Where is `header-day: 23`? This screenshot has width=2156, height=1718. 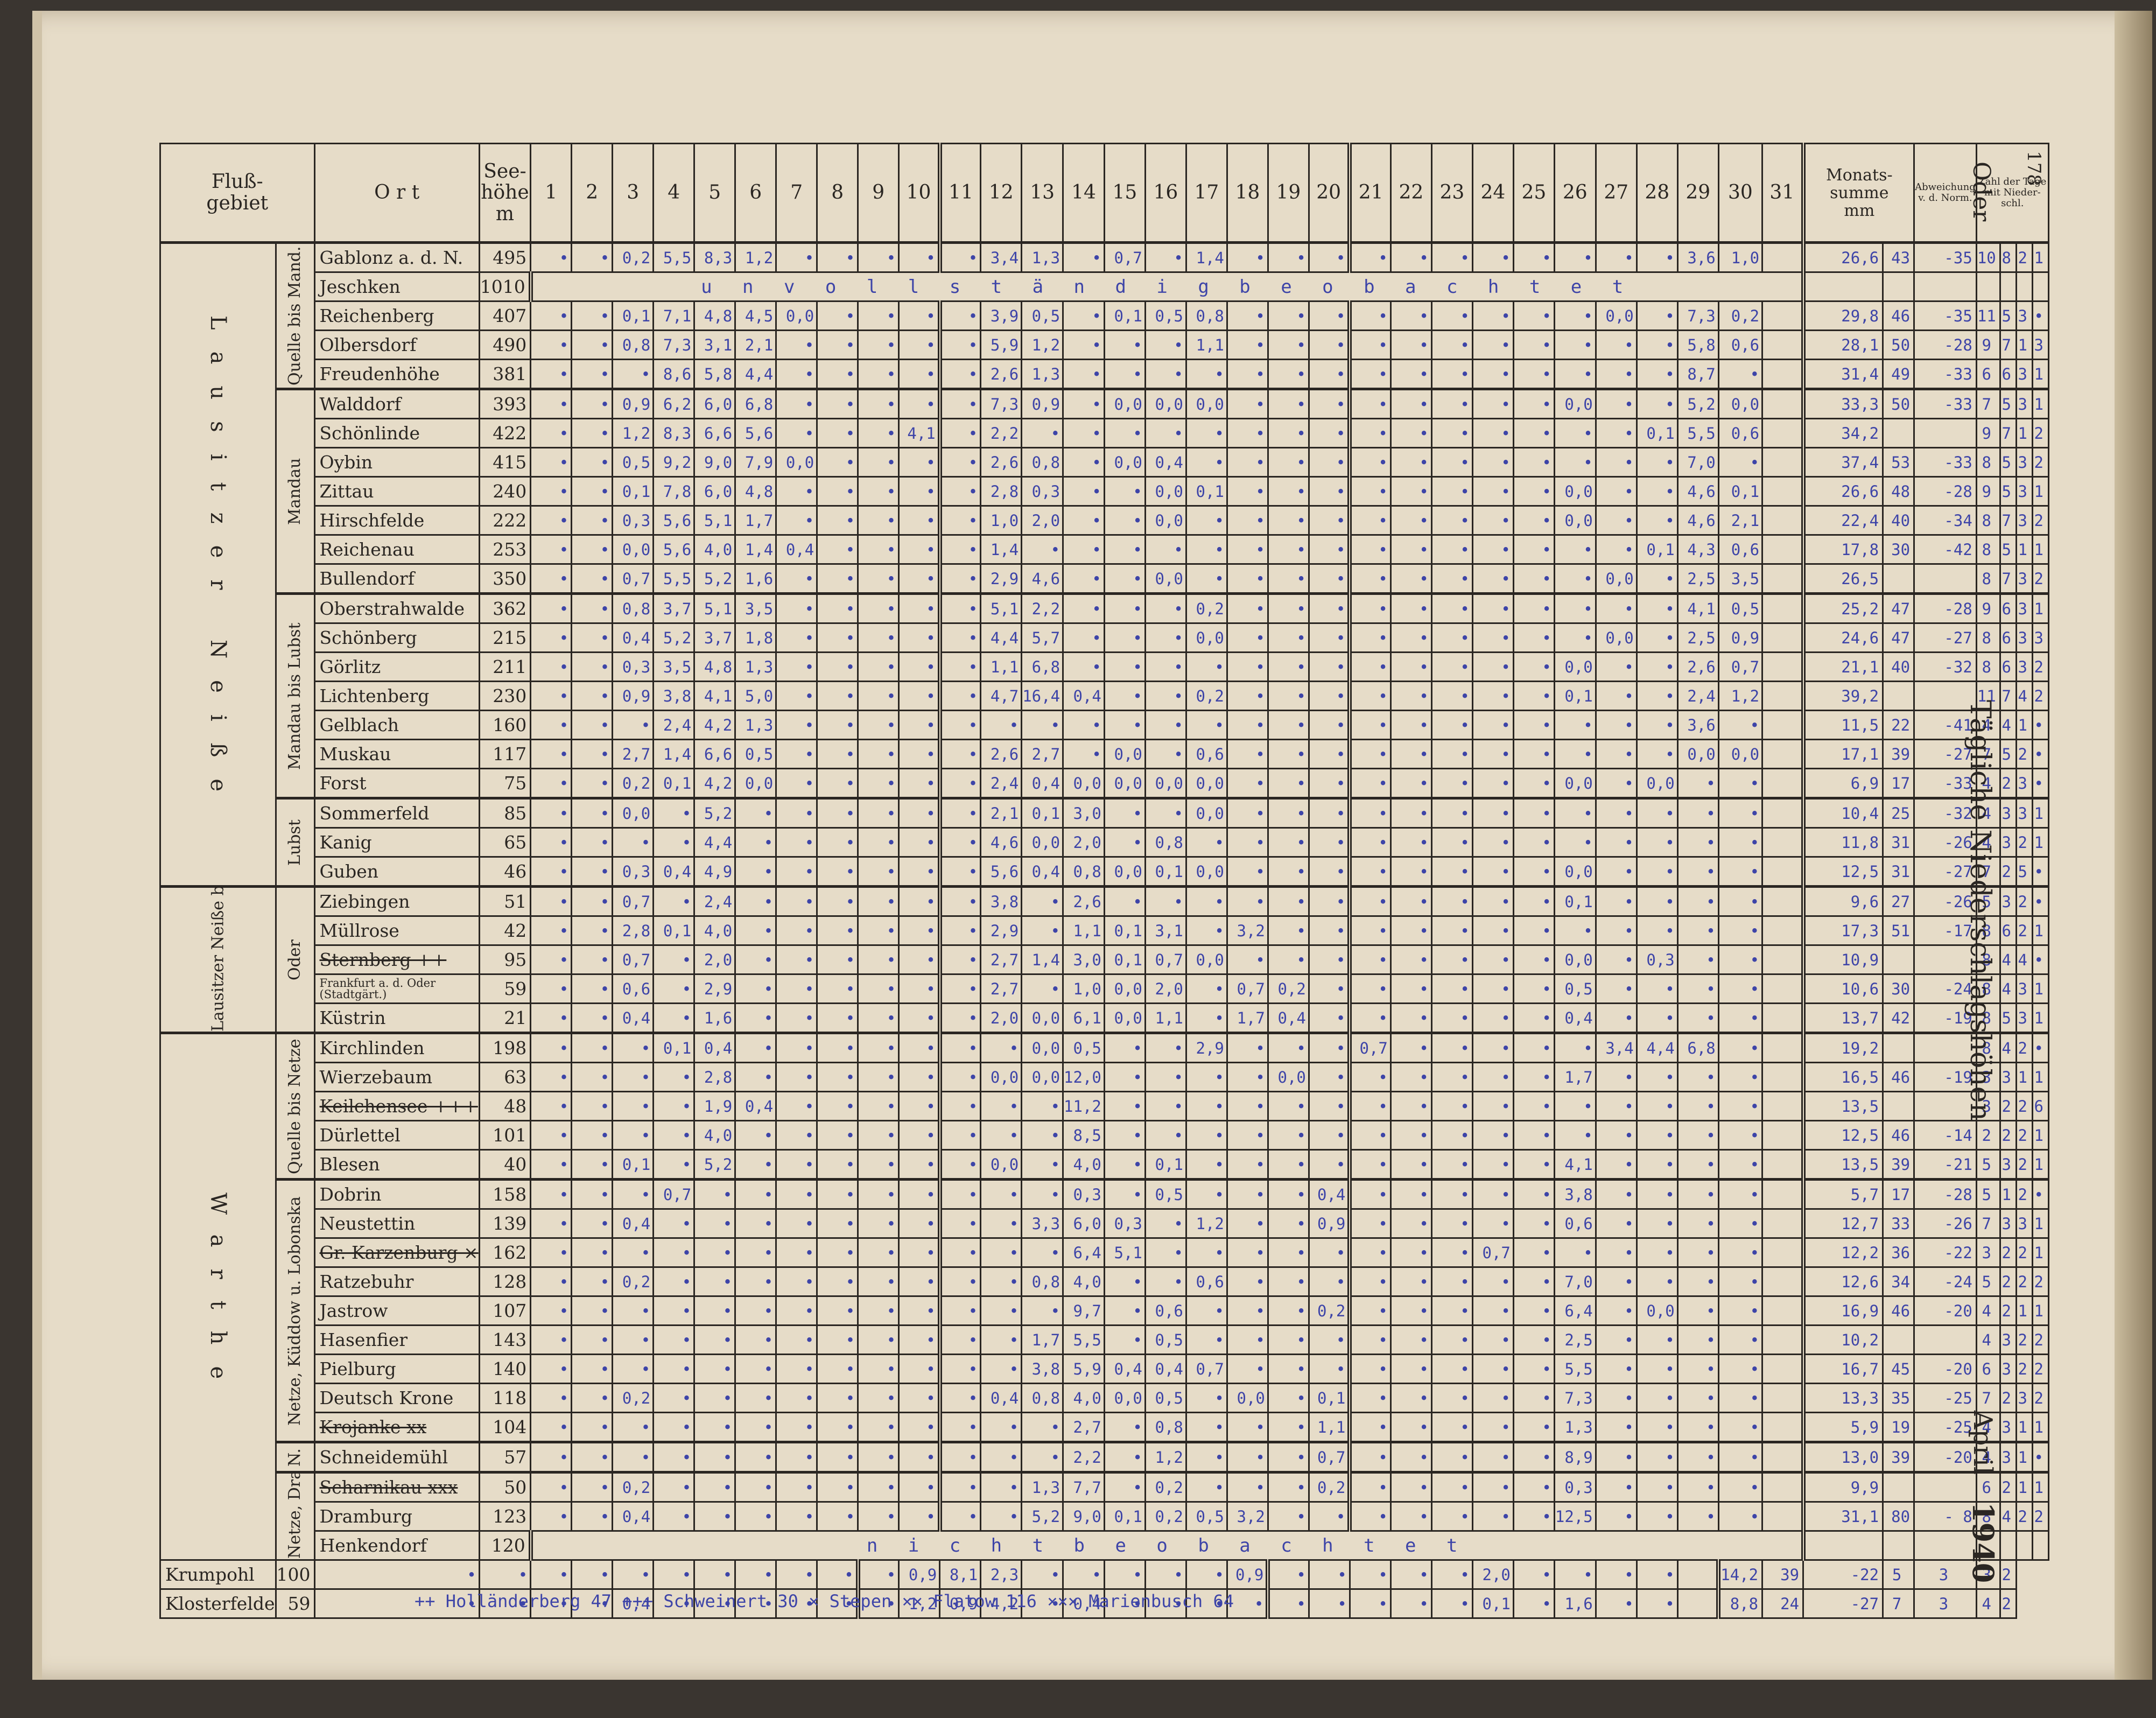 header-day: 23 is located at coordinates (1452, 193).